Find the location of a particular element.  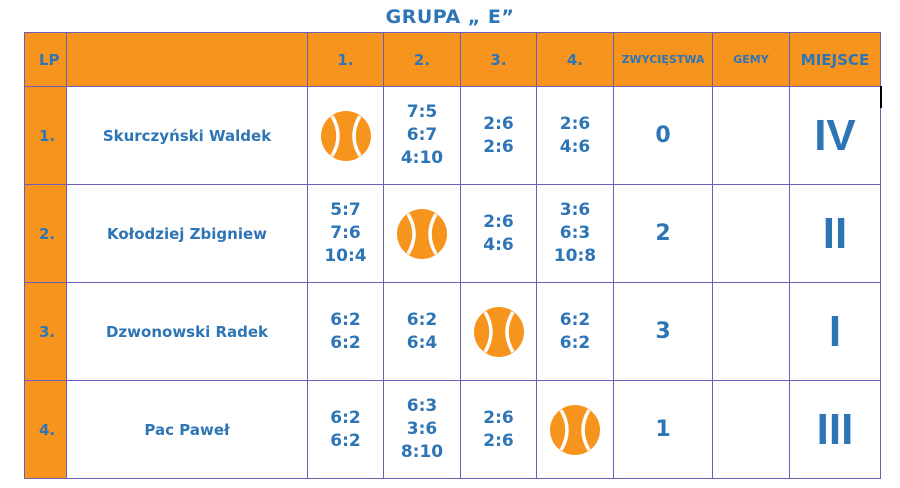

set-score: 7:6 is located at coordinates (345, 233).